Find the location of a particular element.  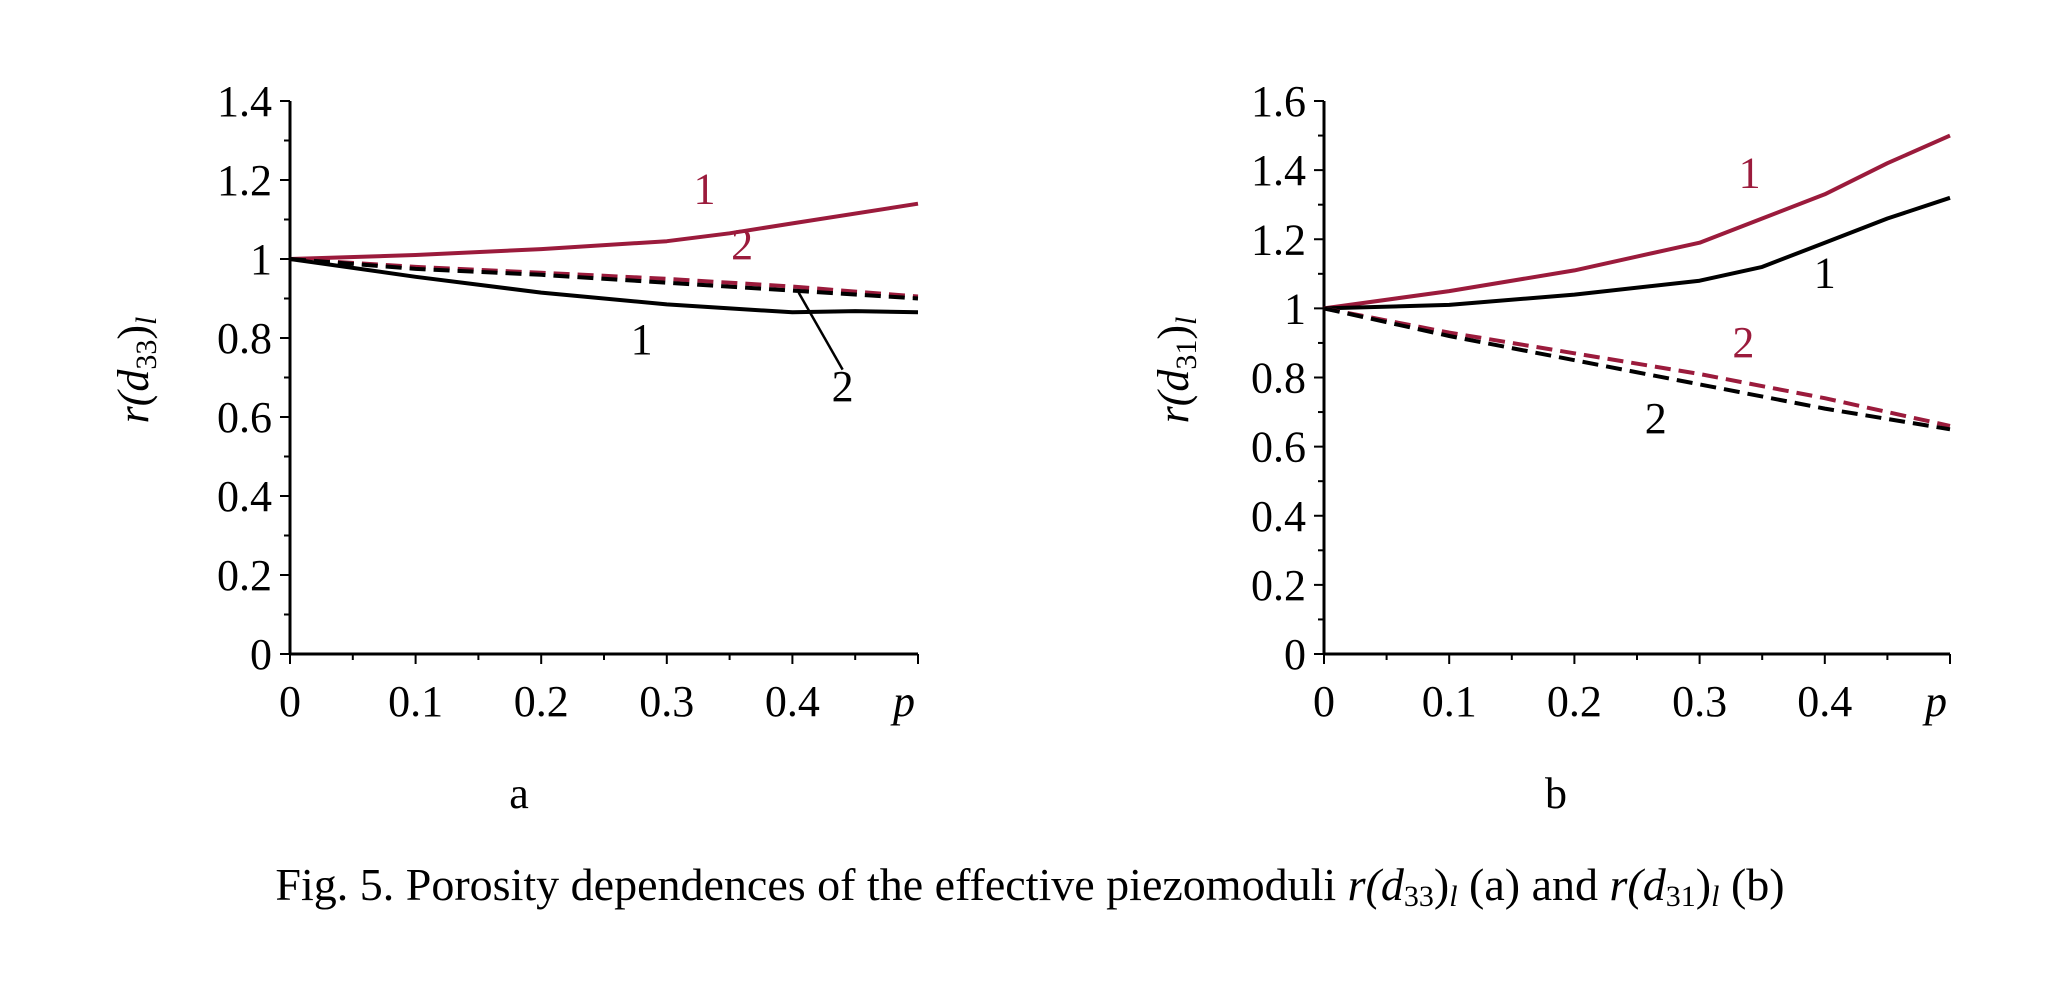

caption-label-b: (b) is located at coordinates (1757, 884).